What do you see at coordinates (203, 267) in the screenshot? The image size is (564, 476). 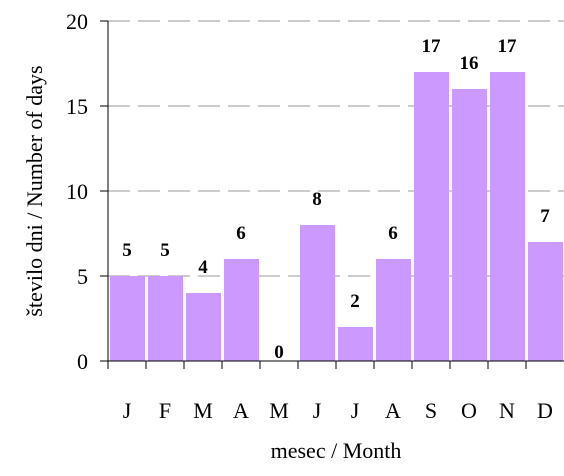 I see `value-label: 4` at bounding box center [203, 267].